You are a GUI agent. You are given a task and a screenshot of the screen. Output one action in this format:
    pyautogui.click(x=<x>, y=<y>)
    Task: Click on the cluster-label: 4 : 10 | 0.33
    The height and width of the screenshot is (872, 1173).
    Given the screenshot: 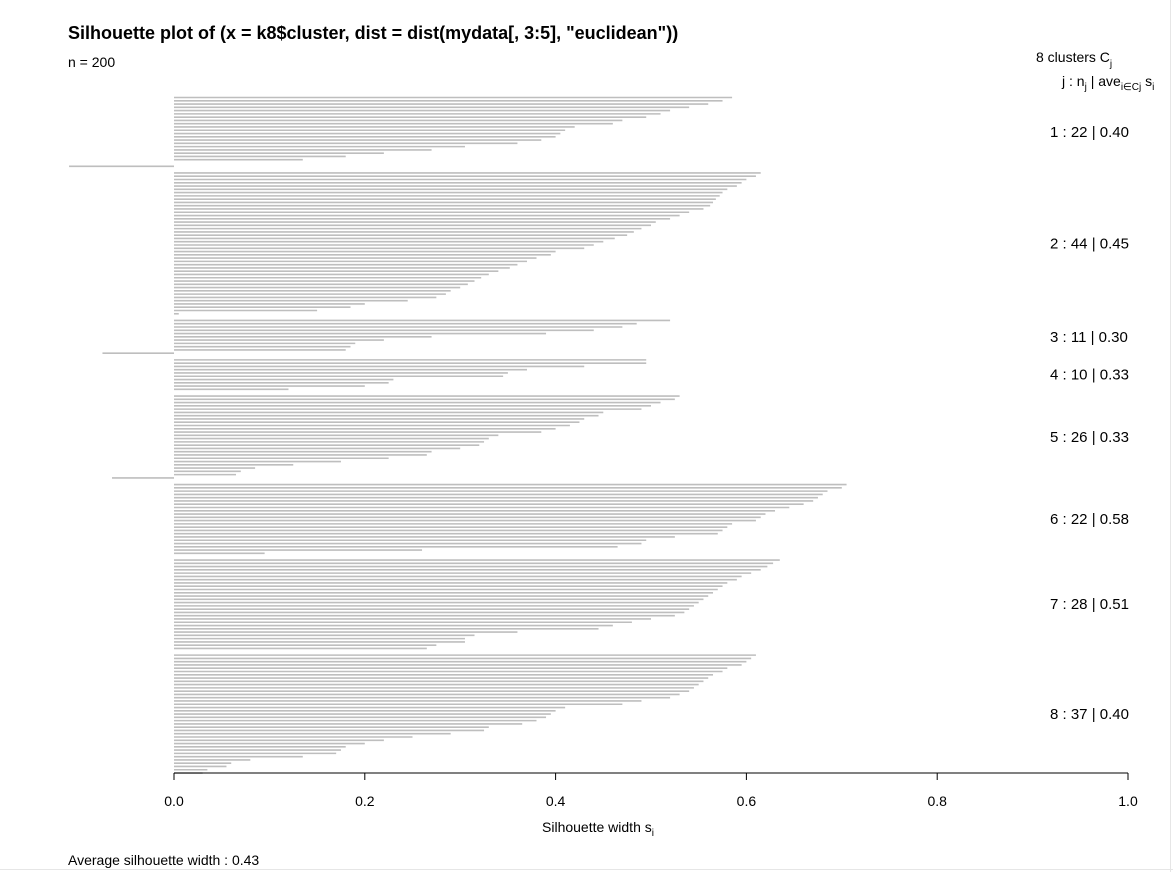 What is the action you would take?
    pyautogui.click(x=1089, y=375)
    